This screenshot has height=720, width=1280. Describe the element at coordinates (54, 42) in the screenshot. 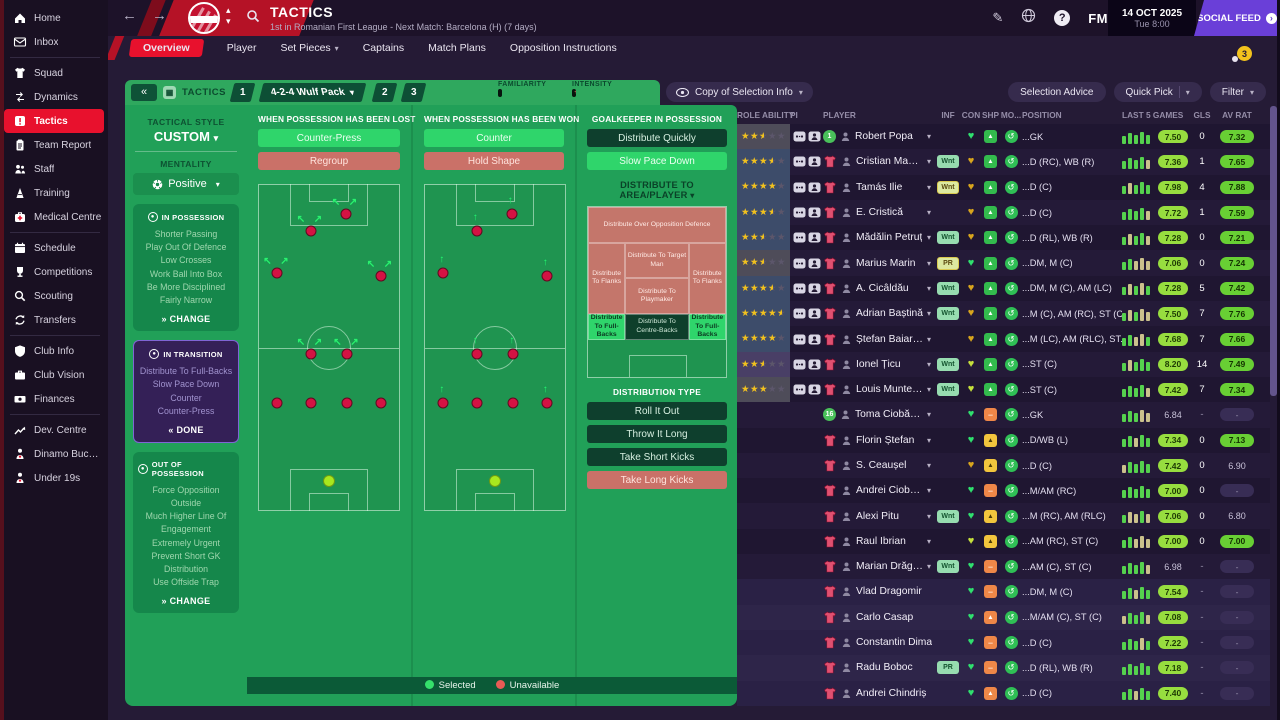

I see `sidebar-item-inbox: Inbox` at that location.